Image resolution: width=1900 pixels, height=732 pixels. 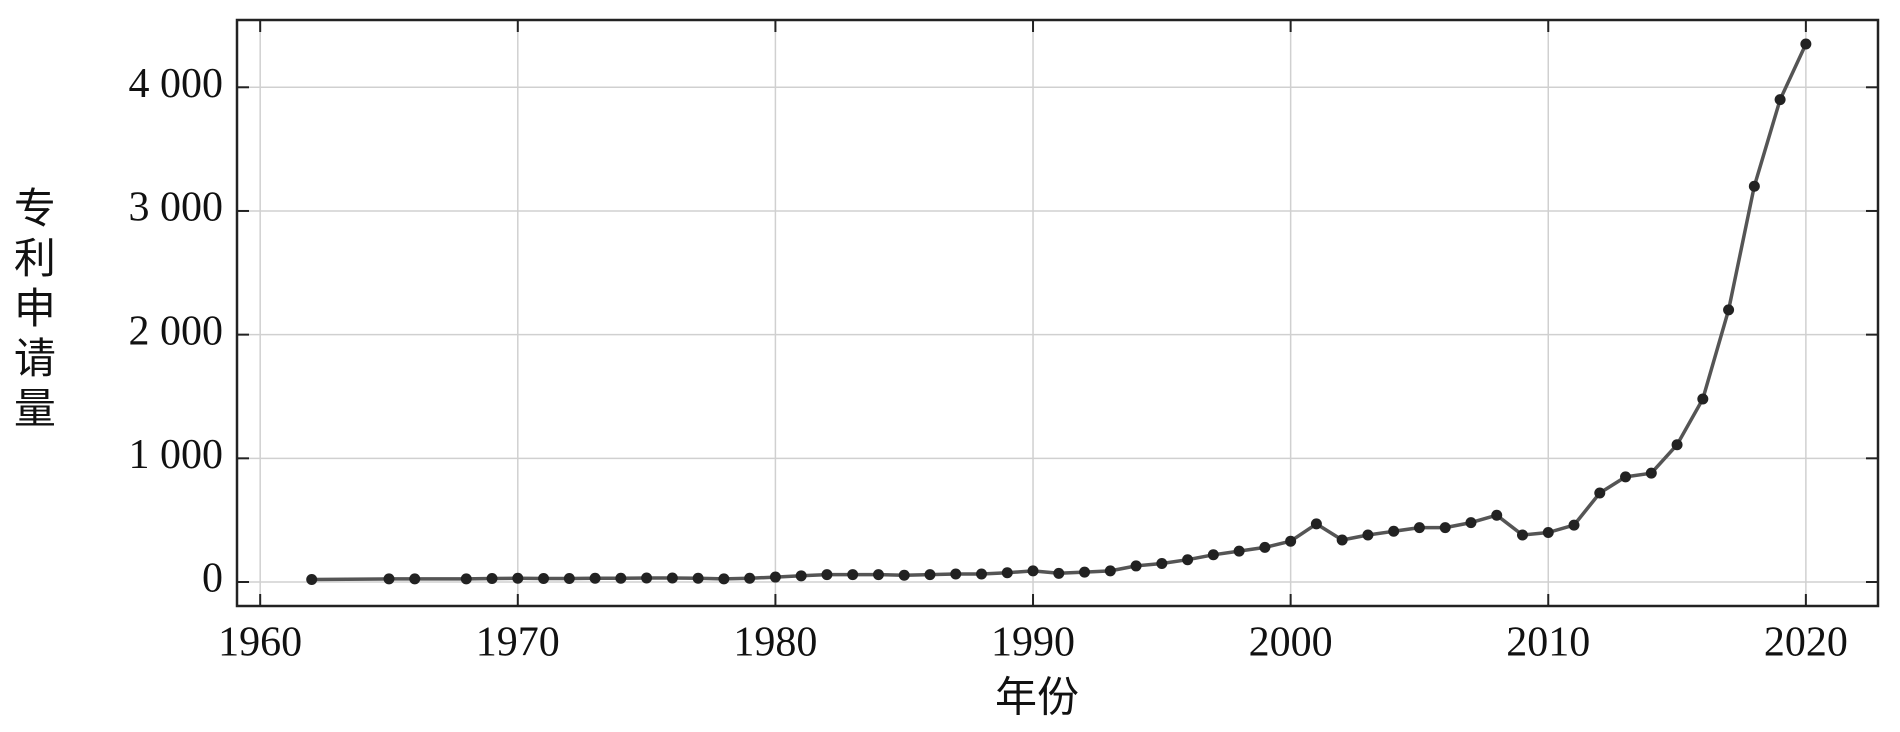 What do you see at coordinates (775, 643) in the screenshot?
I see `x-tick-label: 1980` at bounding box center [775, 643].